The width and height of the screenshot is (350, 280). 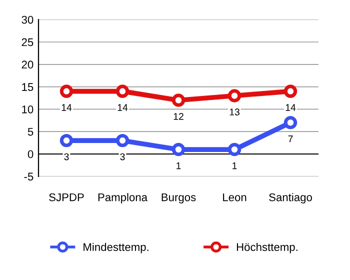 What do you see at coordinates (66, 197) in the screenshot?
I see `x-tick-label: SJPDP` at bounding box center [66, 197].